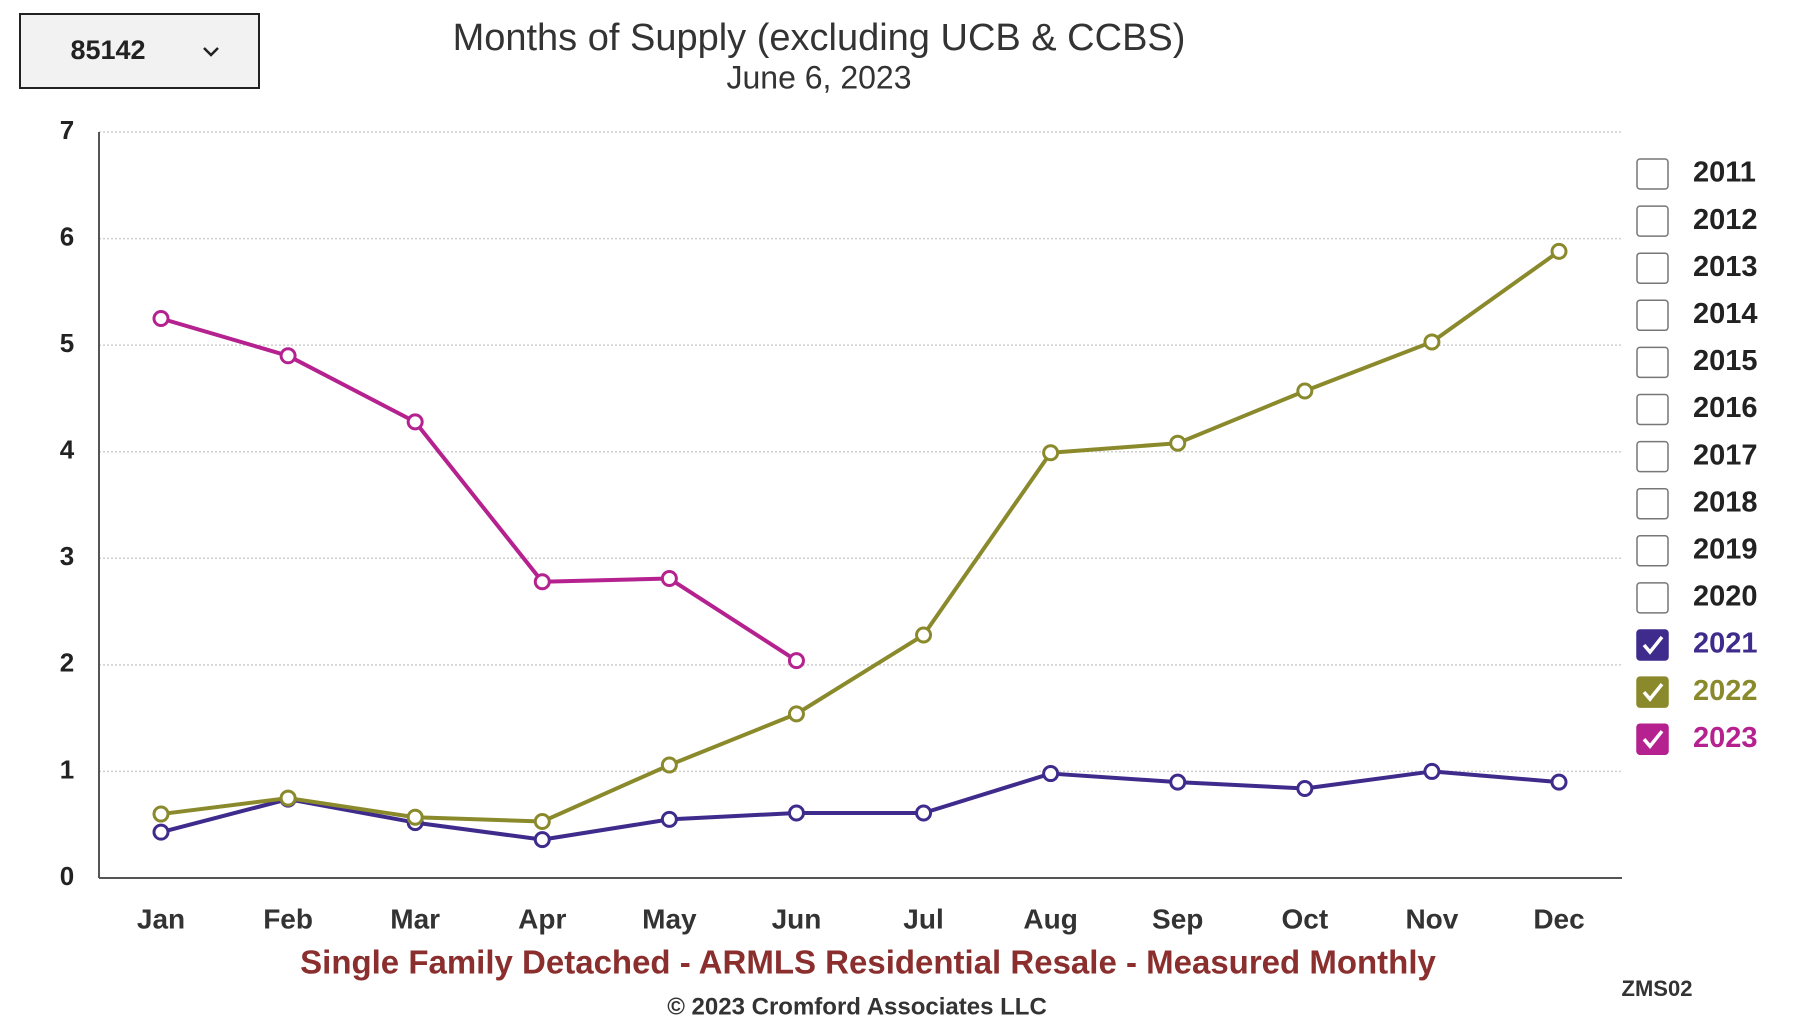 The image size is (1800, 1019). Describe the element at coordinates (818, 77) in the screenshot. I see `chart-subtitle: June 6, 2023` at that location.